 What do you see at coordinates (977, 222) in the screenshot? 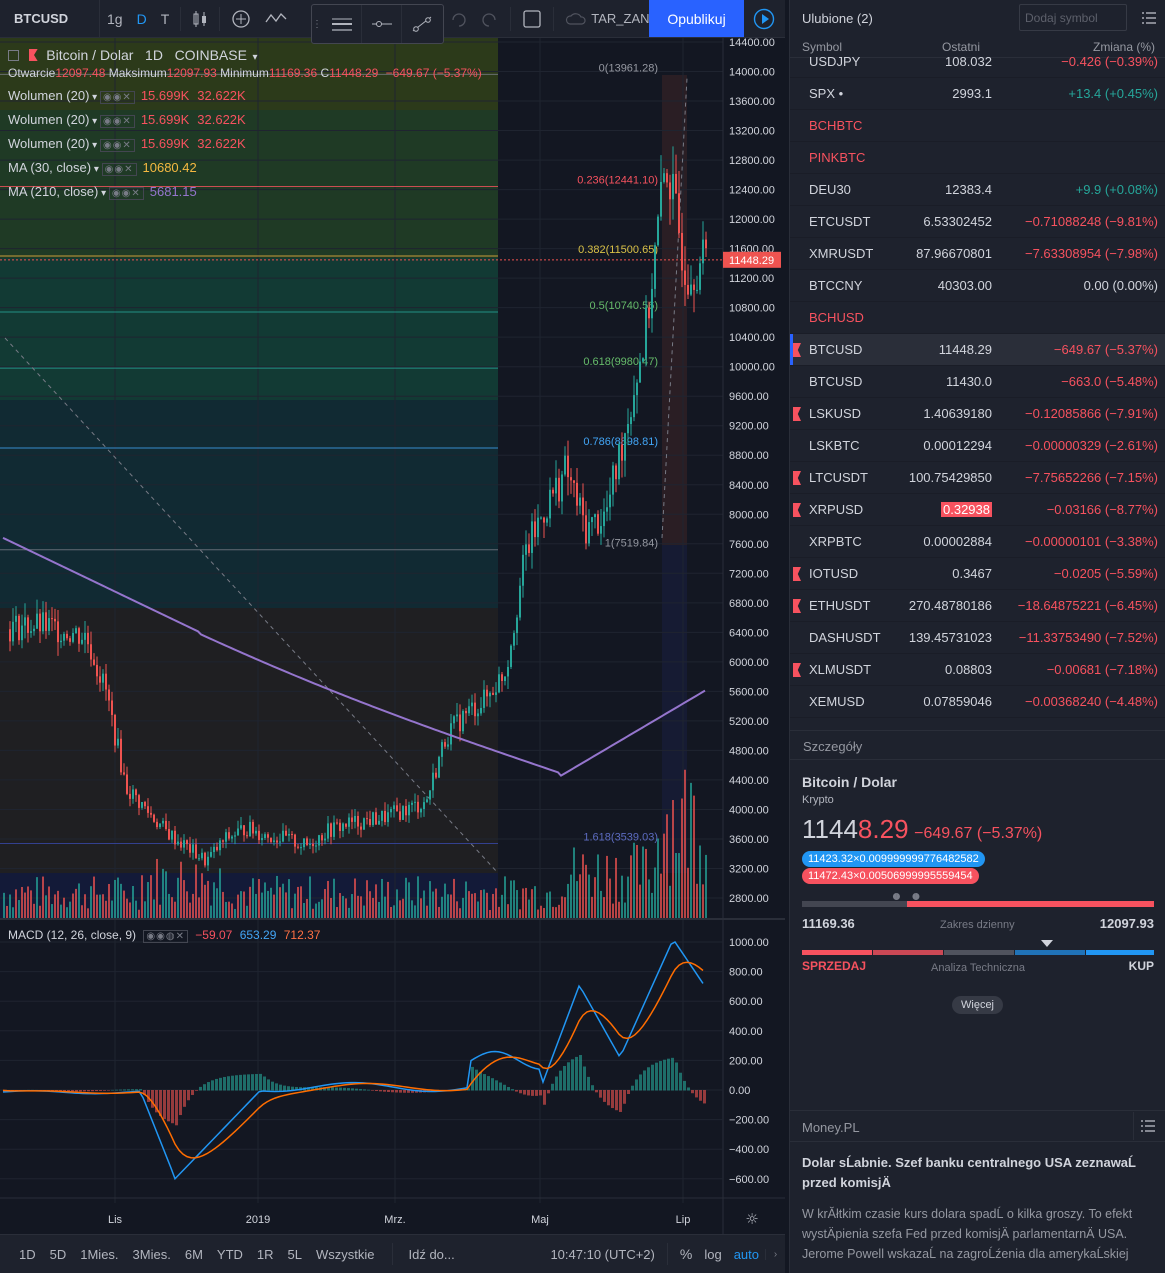
I see `watchlist-row: ETCUSDT 6.53302452 −0.71088248 (−9.81%)` at bounding box center [977, 222].